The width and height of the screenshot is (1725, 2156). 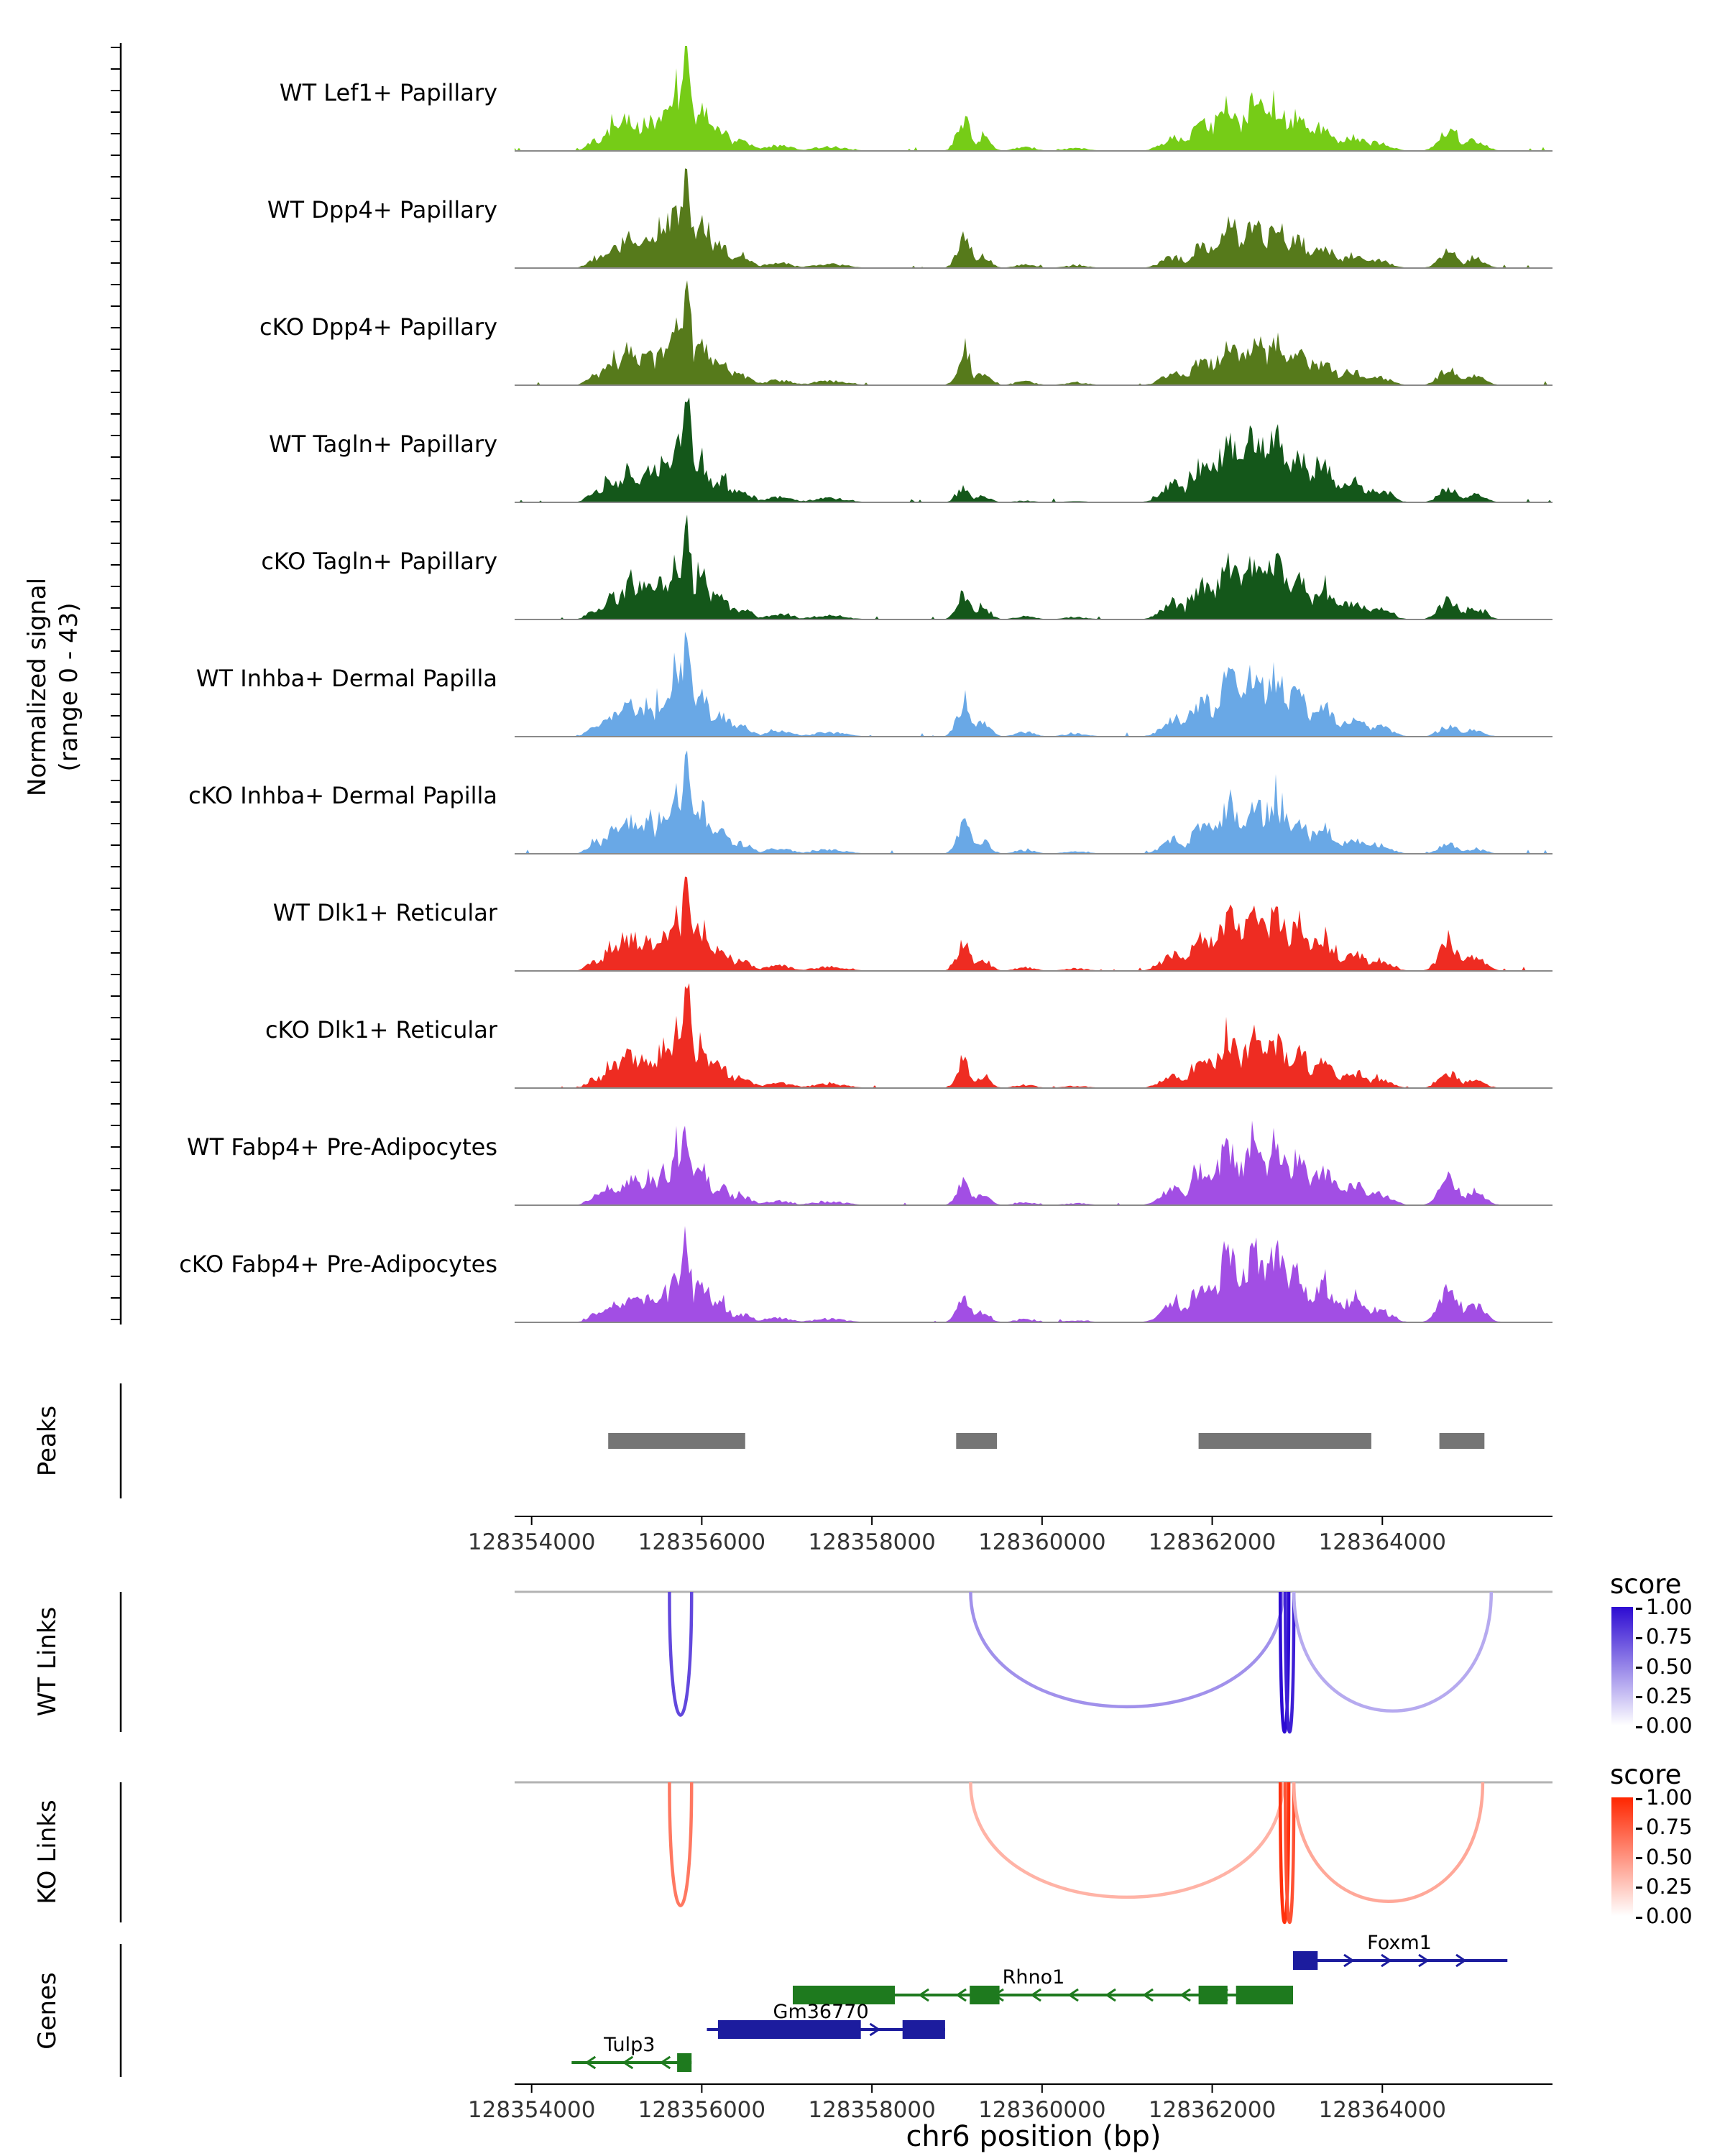 What do you see at coordinates (1622, 1857) in the screenshot?
I see `ko-score-gradient-bar` at bounding box center [1622, 1857].